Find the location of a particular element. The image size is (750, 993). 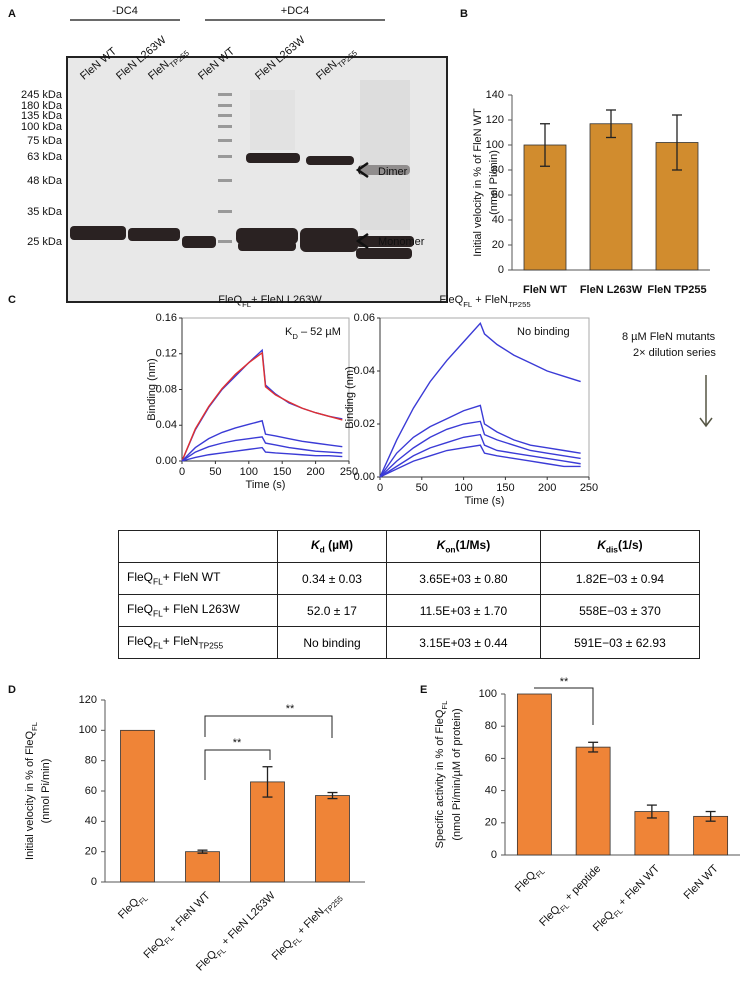

text-part: D is located at coordinates (295, 336).